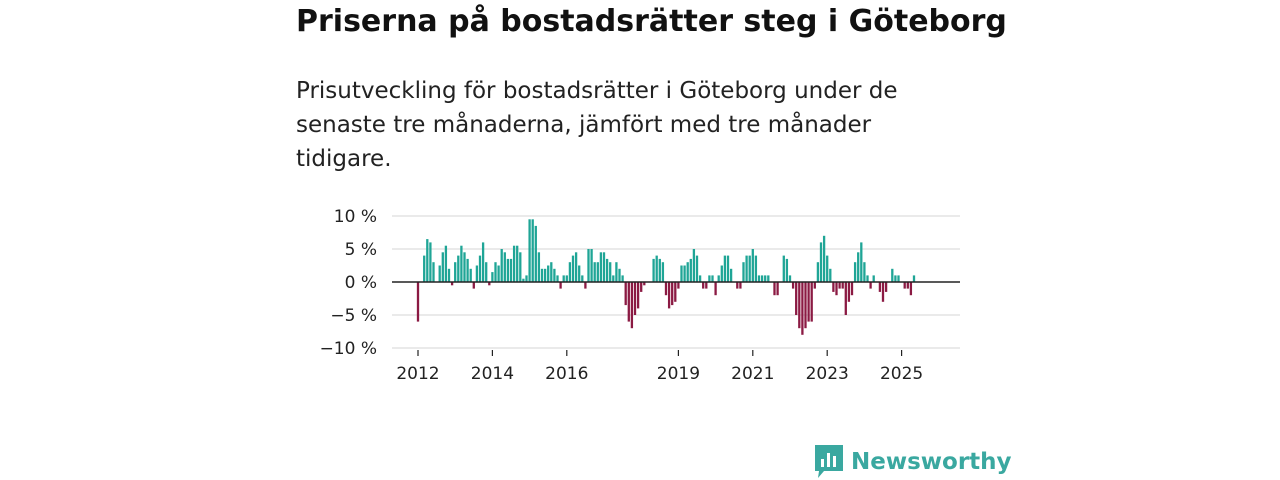 This screenshot has width=1280, height=480. Describe the element at coordinates (829, 461) in the screenshot. I see `newsworthy-logo-icon` at that location.